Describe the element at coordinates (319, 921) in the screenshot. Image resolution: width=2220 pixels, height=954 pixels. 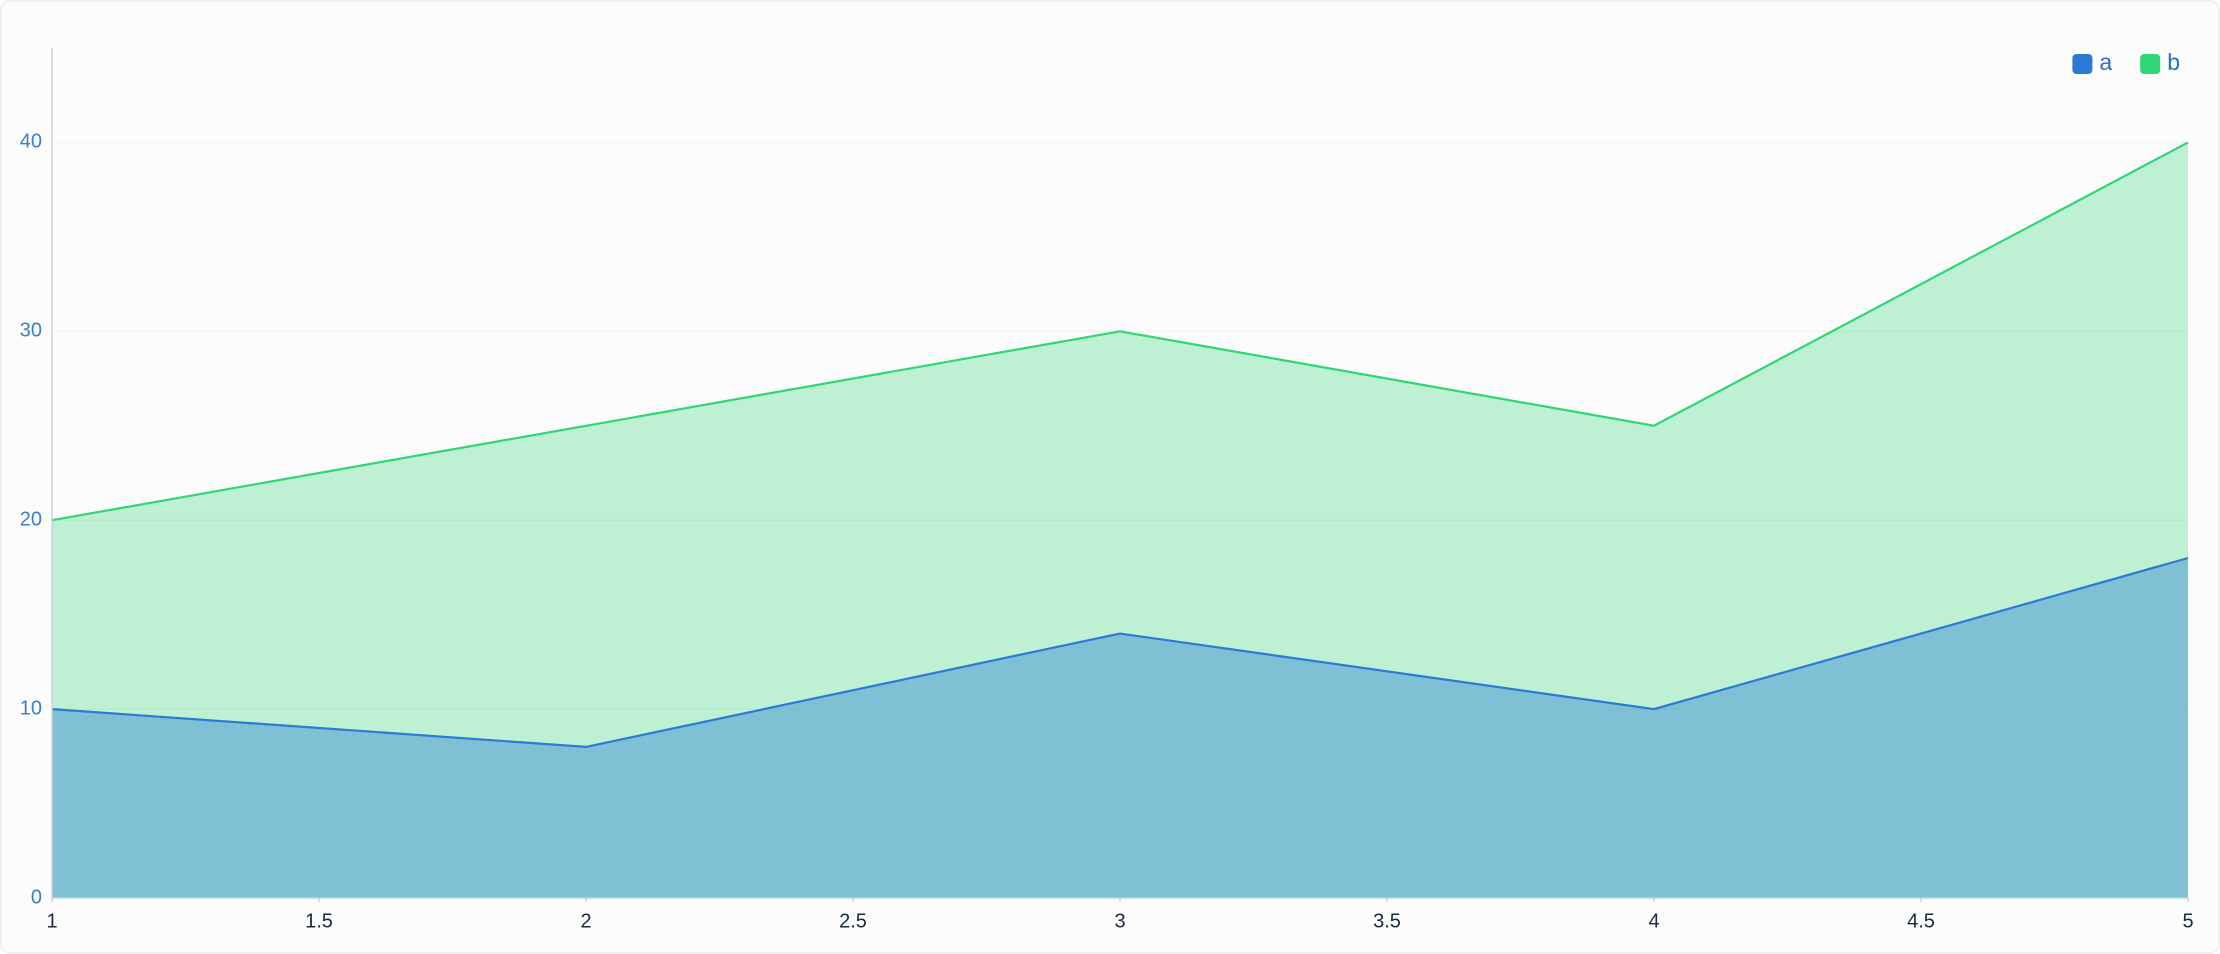
I see `x-tick-label: 1.5` at that location.